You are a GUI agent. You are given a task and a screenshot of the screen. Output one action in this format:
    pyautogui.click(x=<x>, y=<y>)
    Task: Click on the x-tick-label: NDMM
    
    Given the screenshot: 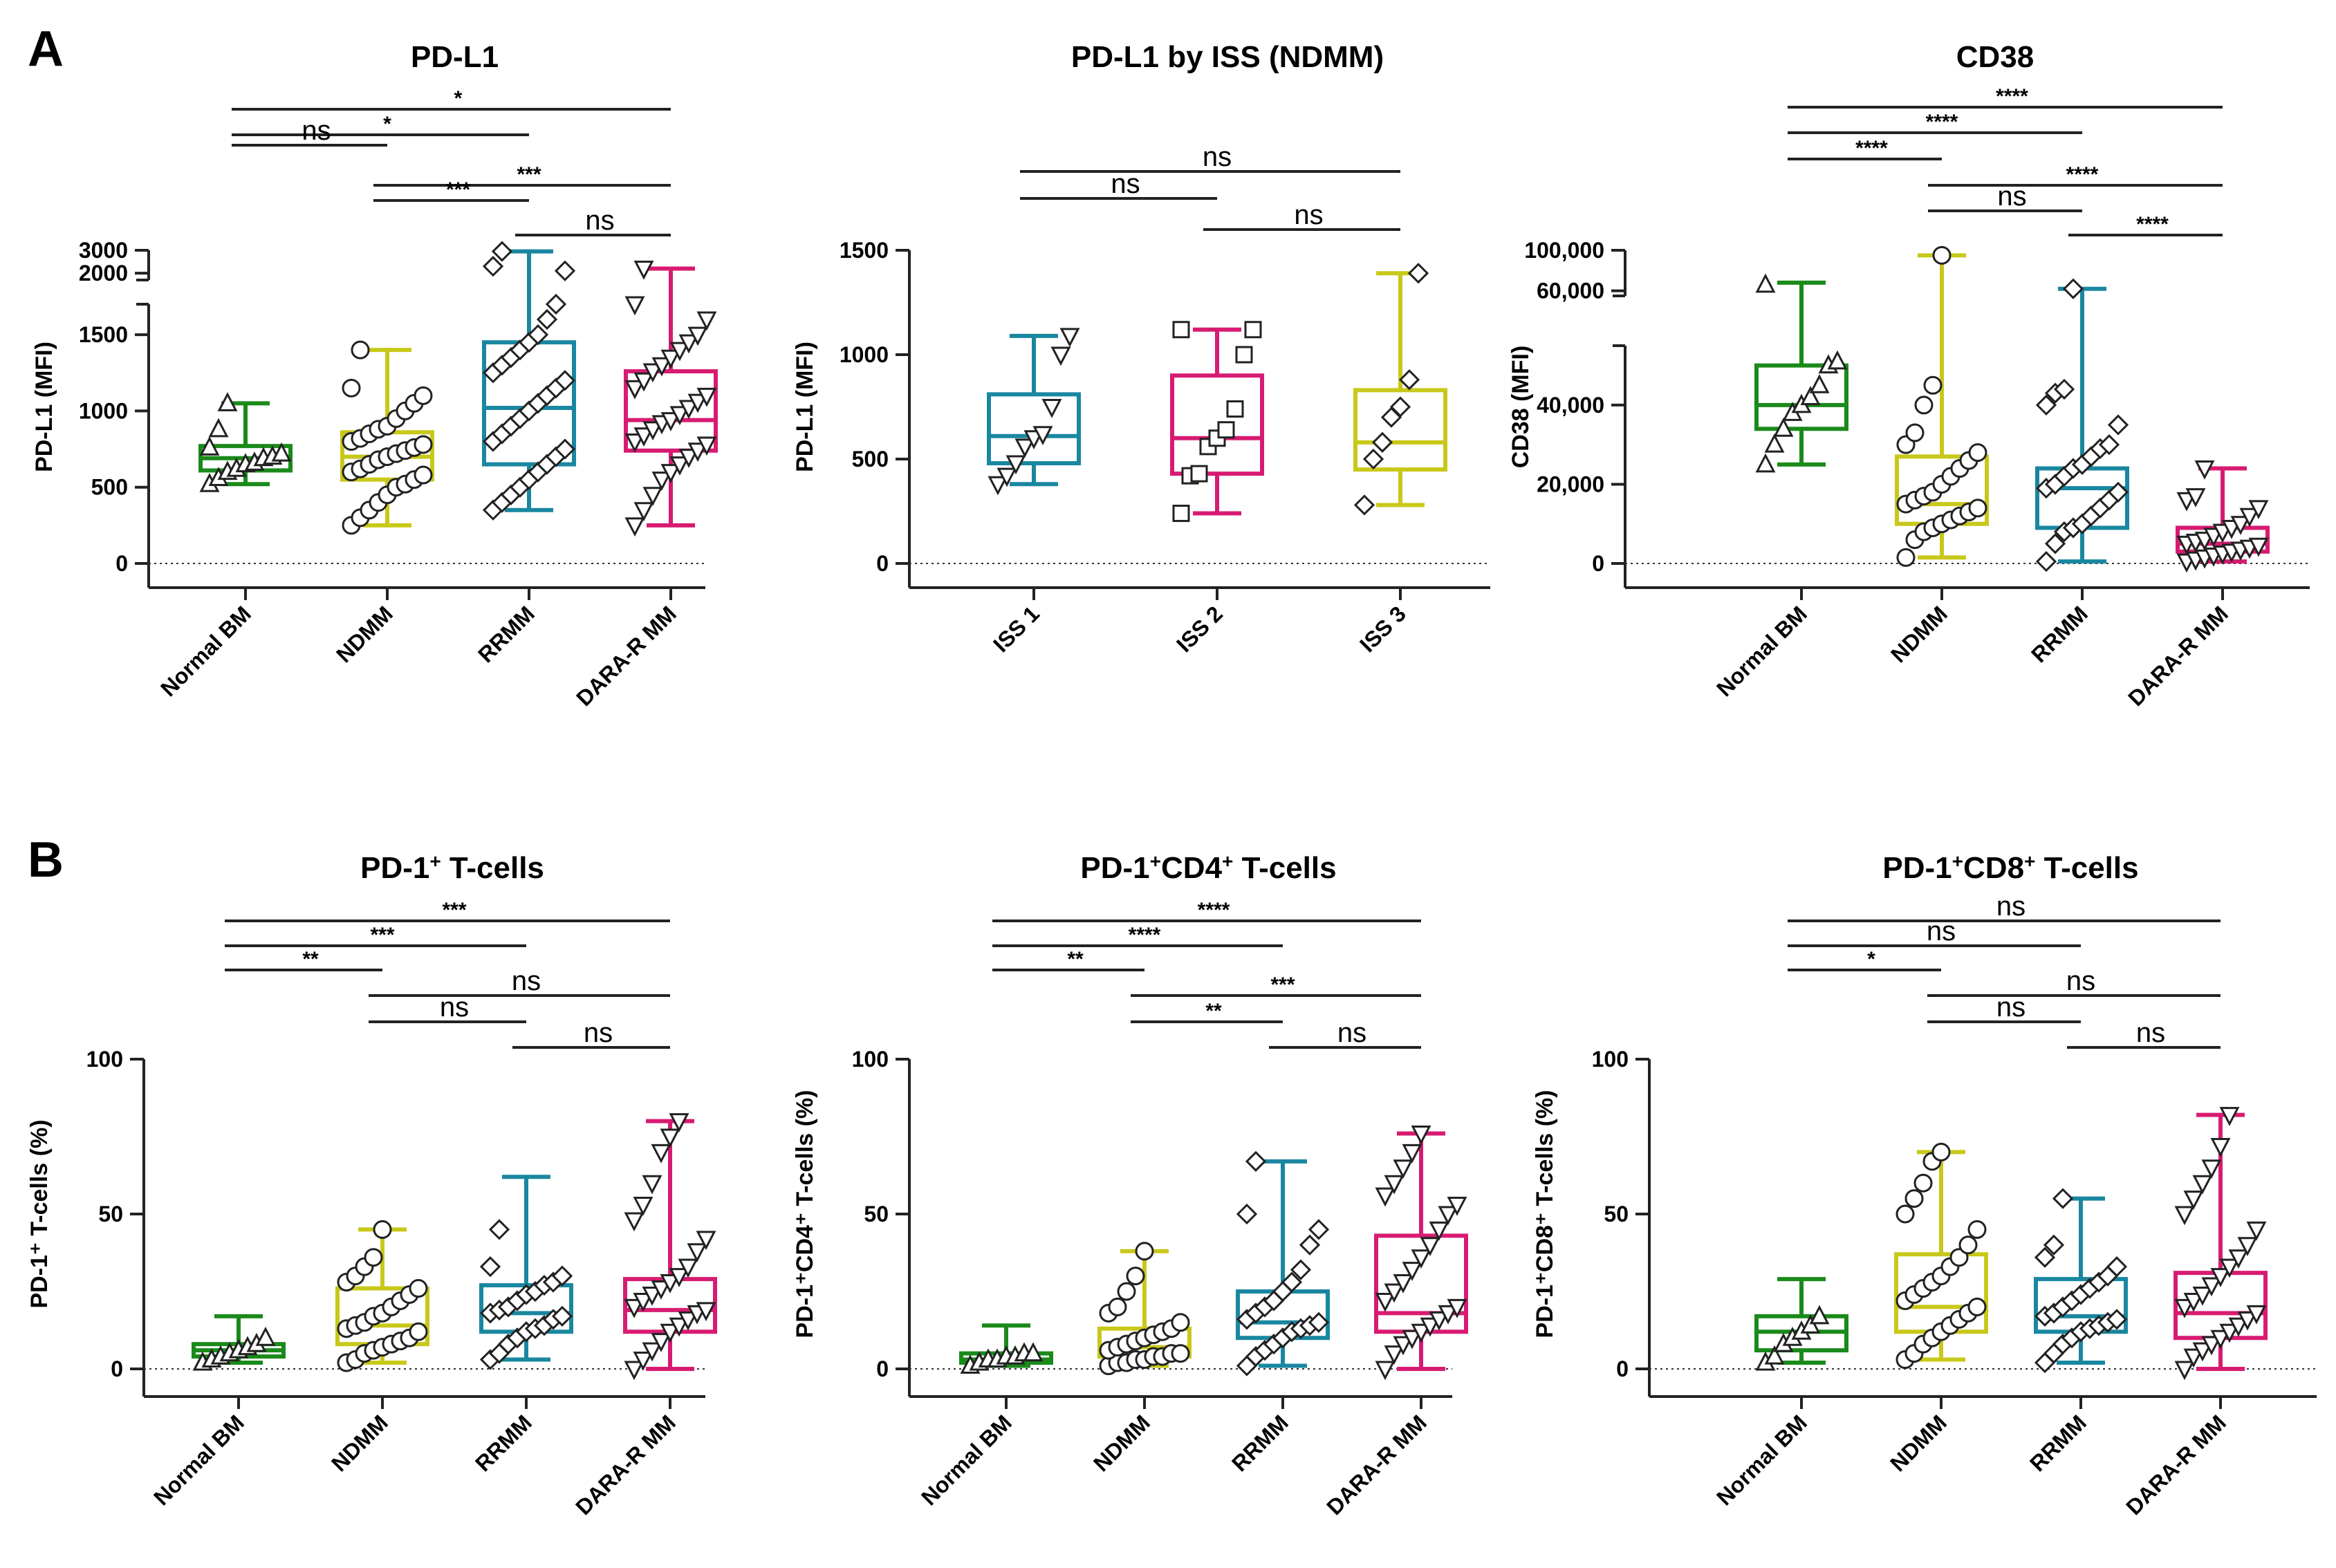 What is the action you would take?
    pyautogui.click(x=359, y=1443)
    